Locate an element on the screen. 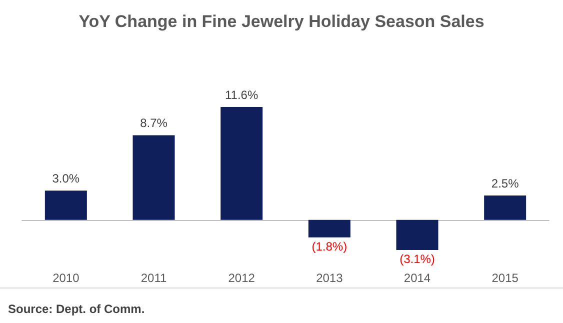 The height and width of the screenshot is (323, 563). x-tick-label: 2012 is located at coordinates (242, 278).